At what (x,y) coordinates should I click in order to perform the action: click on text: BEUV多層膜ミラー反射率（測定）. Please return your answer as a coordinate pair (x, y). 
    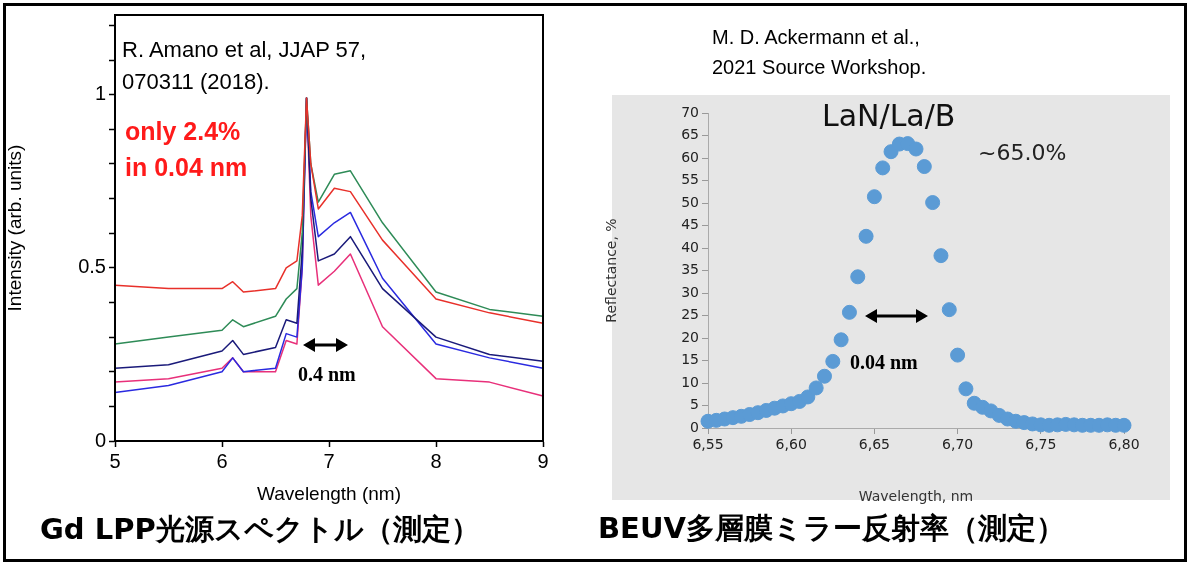
    Looking at the image, I should click on (831, 528).